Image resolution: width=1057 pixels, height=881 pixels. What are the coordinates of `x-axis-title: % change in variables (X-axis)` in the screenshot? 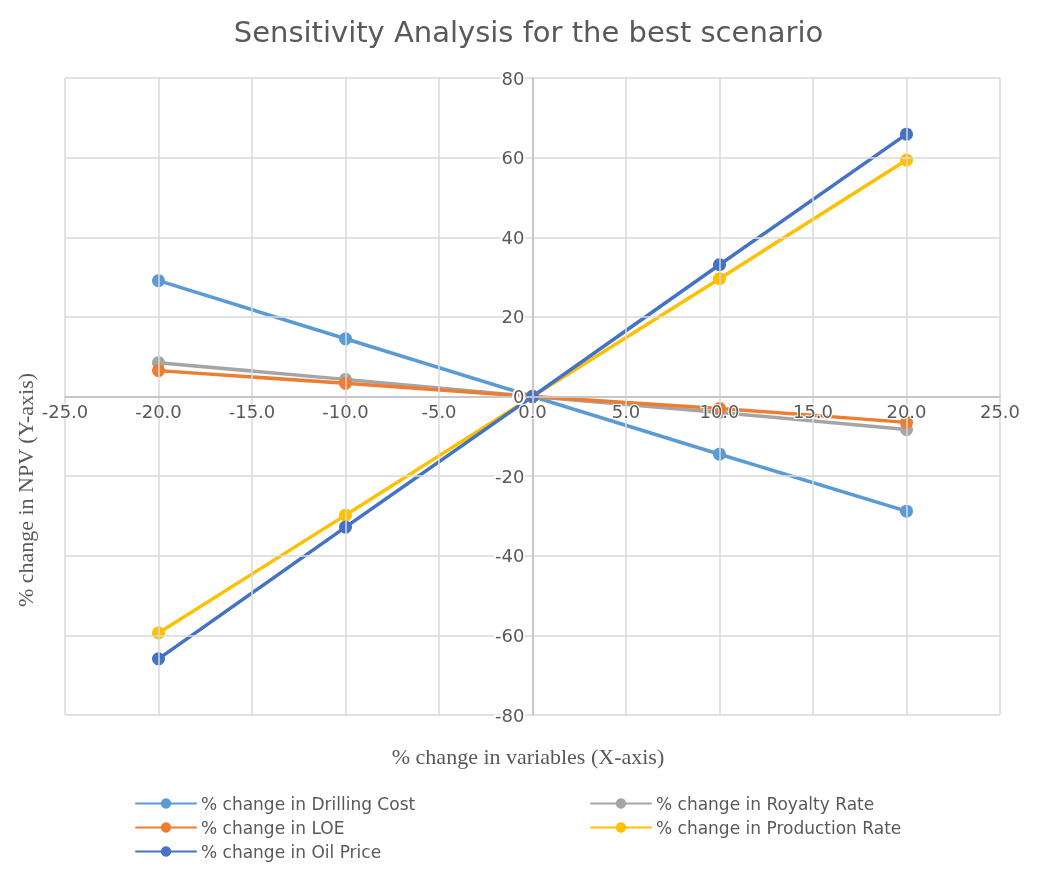 It's located at (528, 756).